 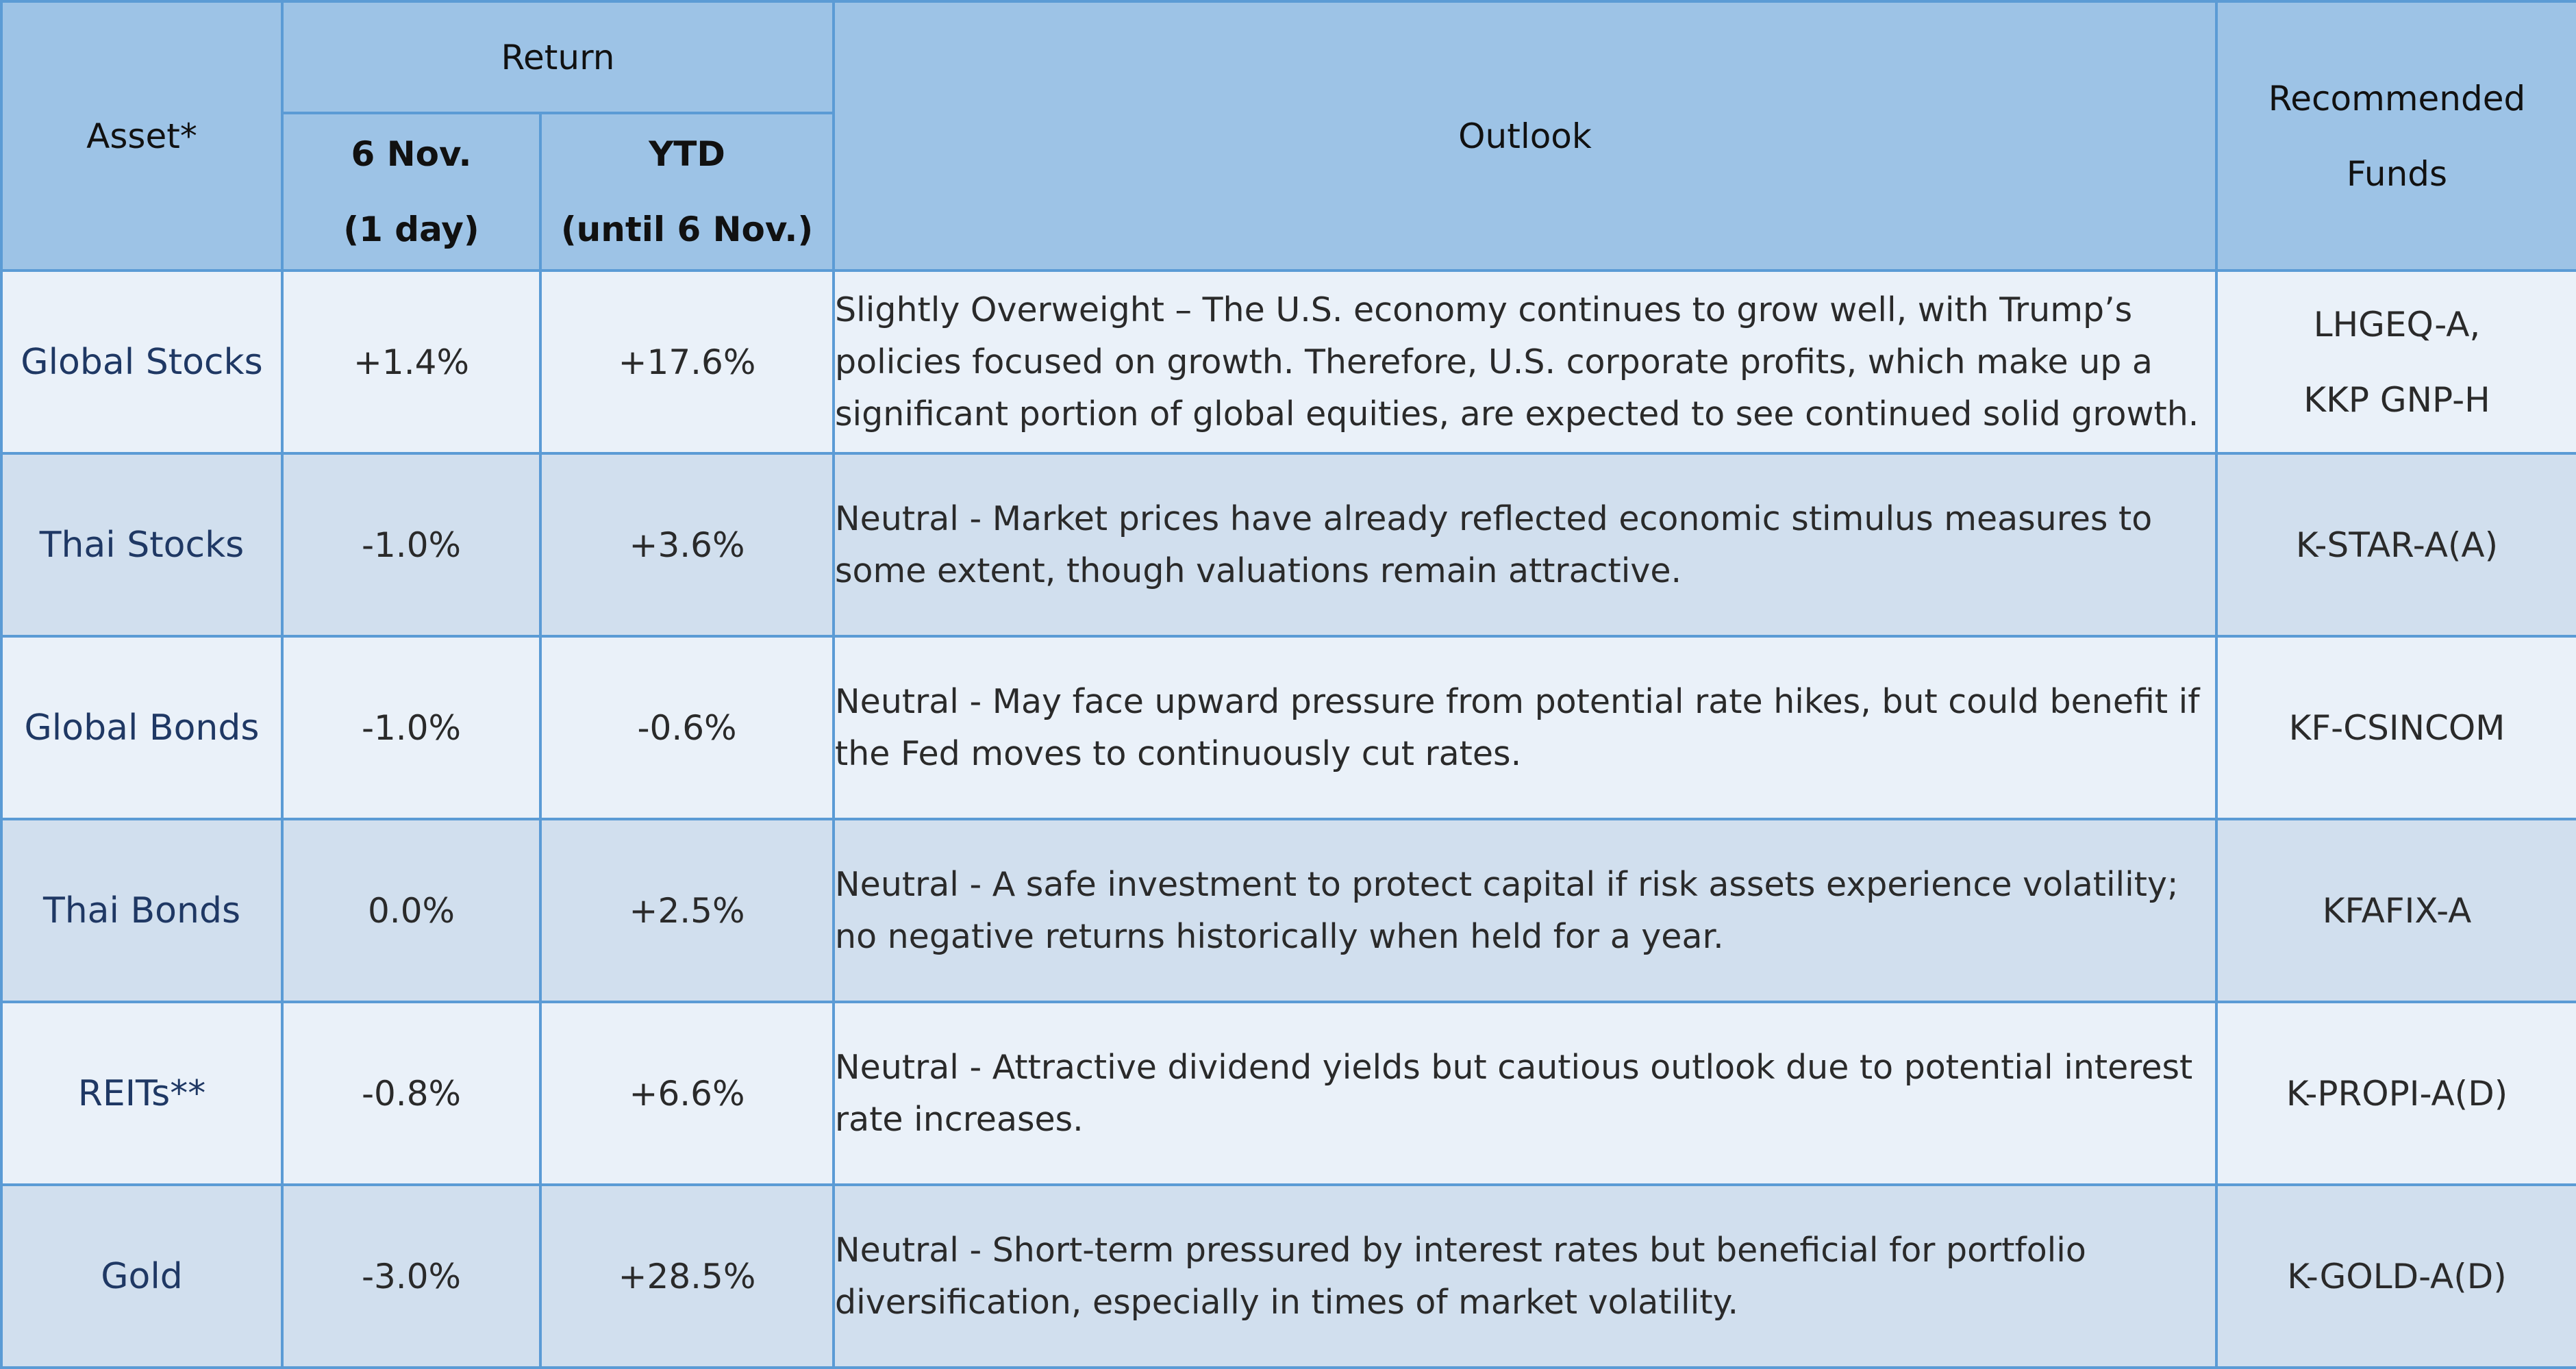 I want to click on recommended-funds: K-GOLD-A(D), so click(x=2395, y=1276).